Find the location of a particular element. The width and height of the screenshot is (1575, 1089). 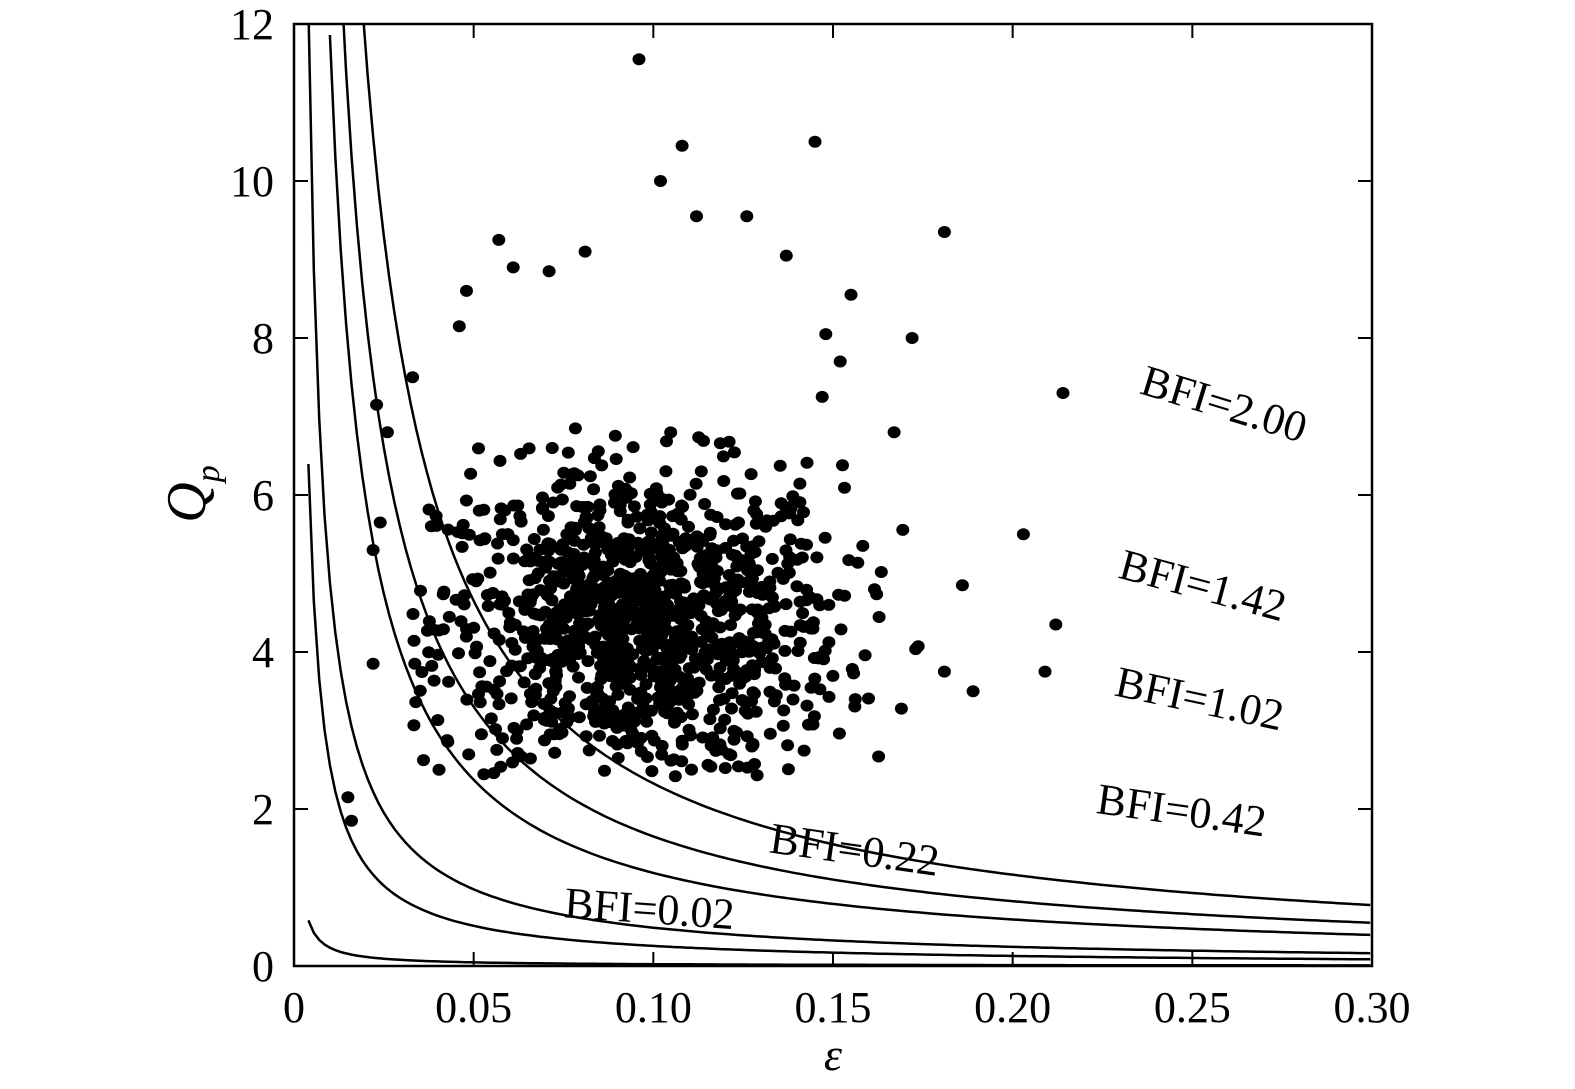

y-tick-label: 12 is located at coordinates (252, 24).